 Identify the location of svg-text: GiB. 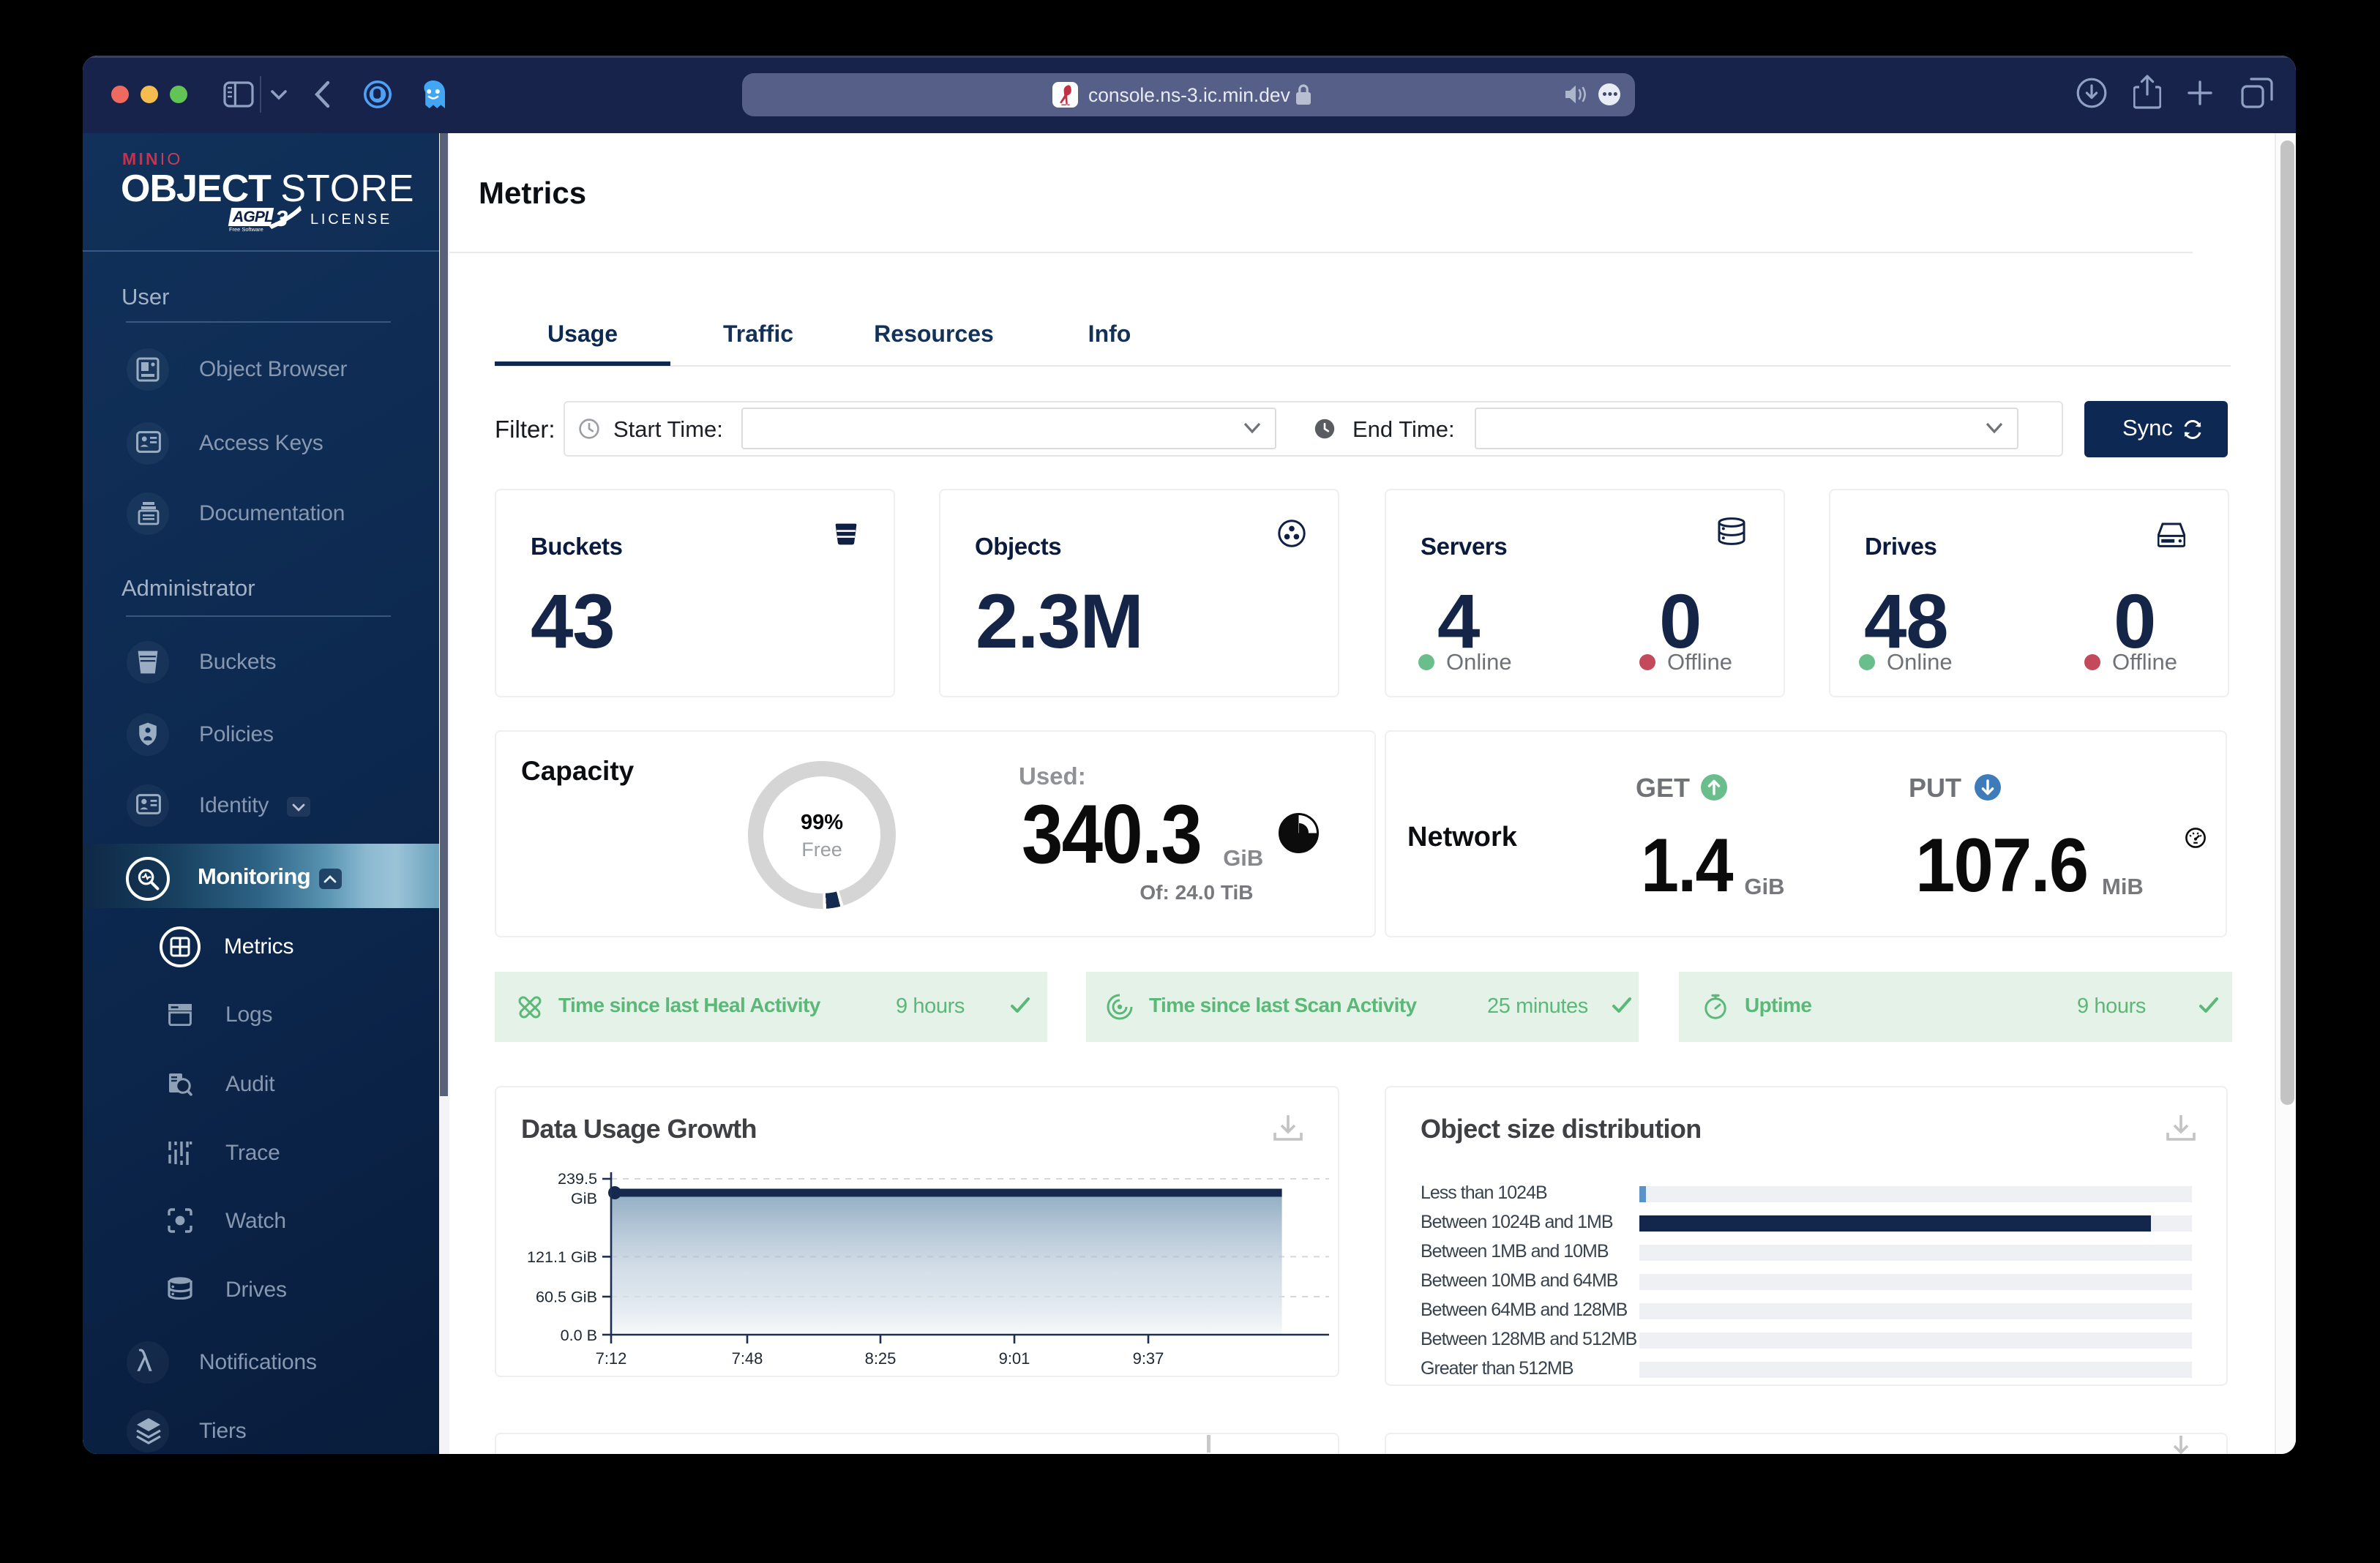
(584, 1198).